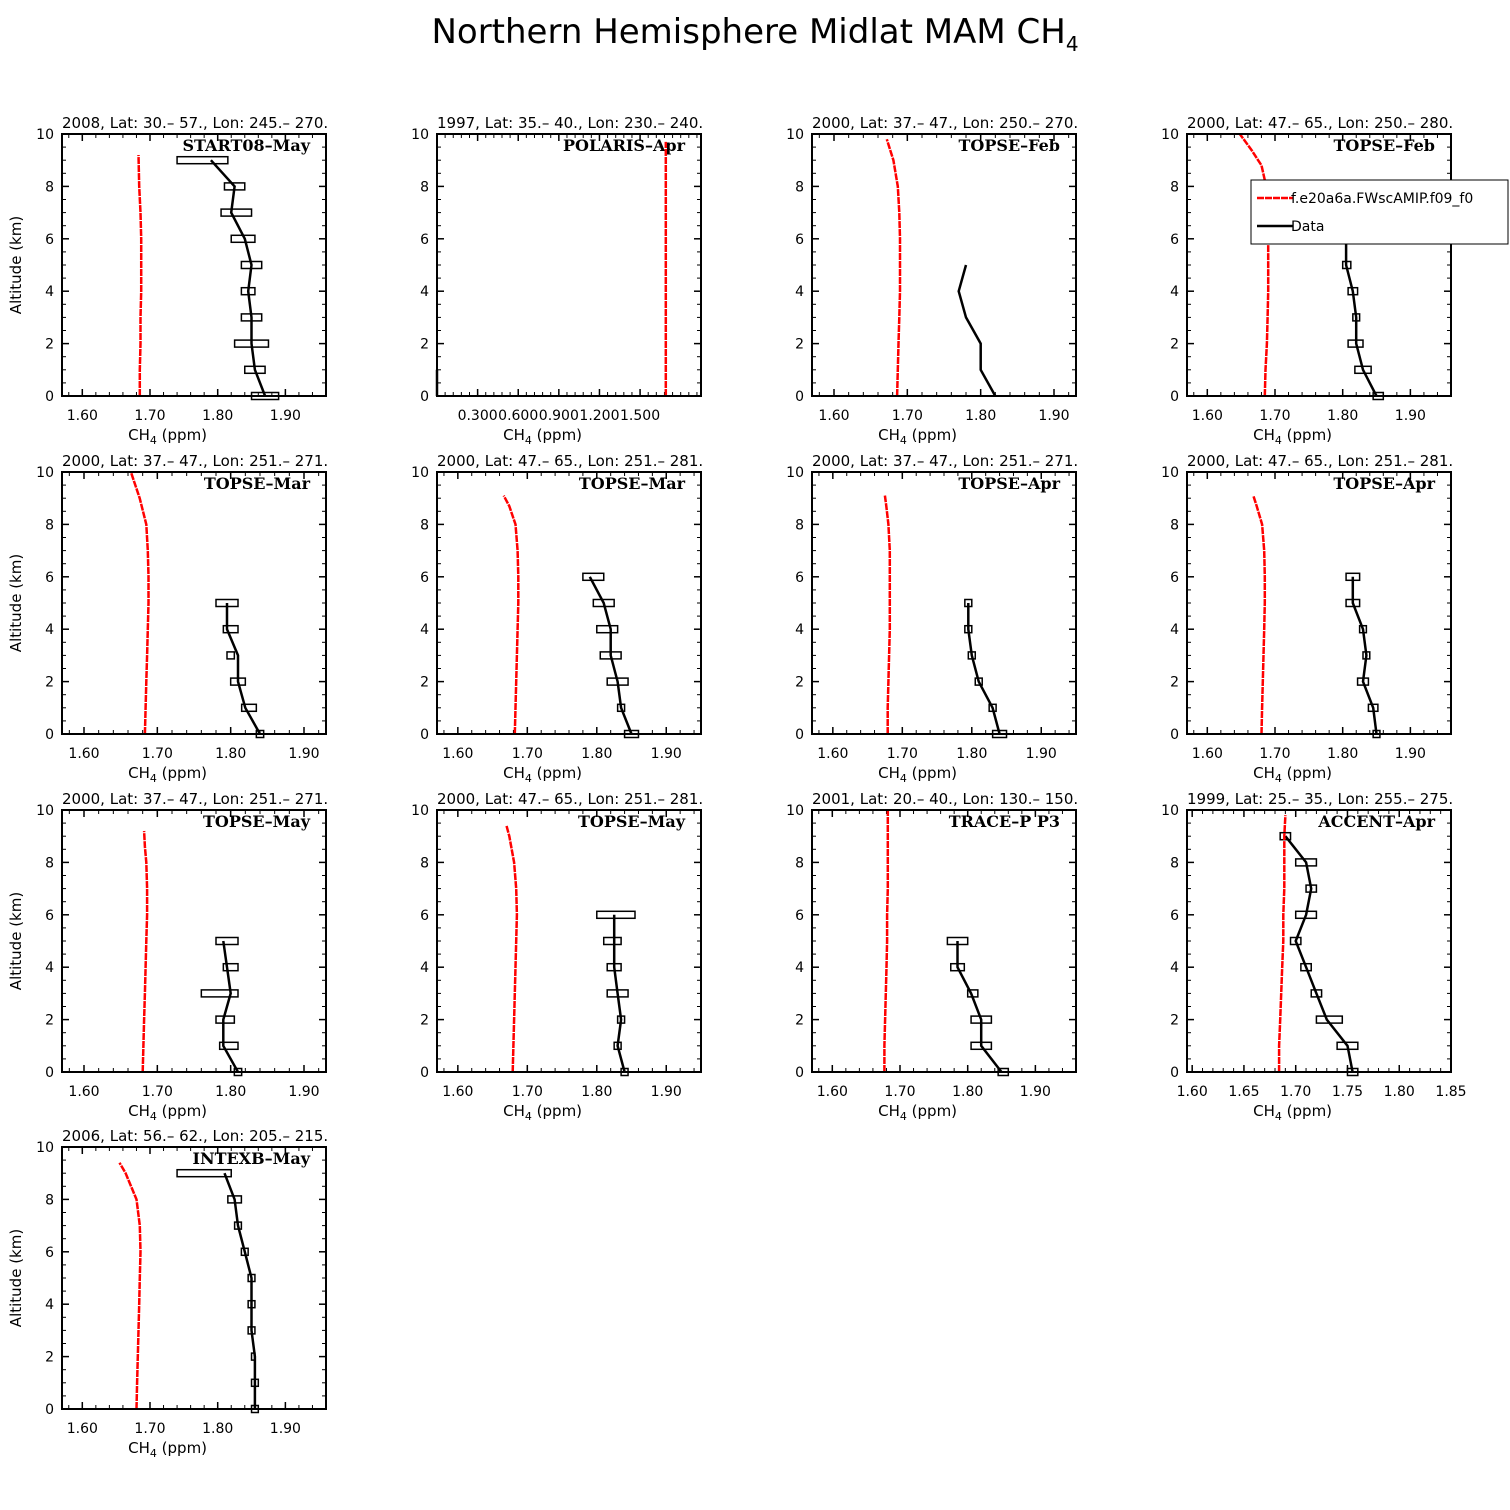  I want to click on main-title-subscript: 4, so click(1072, 43).